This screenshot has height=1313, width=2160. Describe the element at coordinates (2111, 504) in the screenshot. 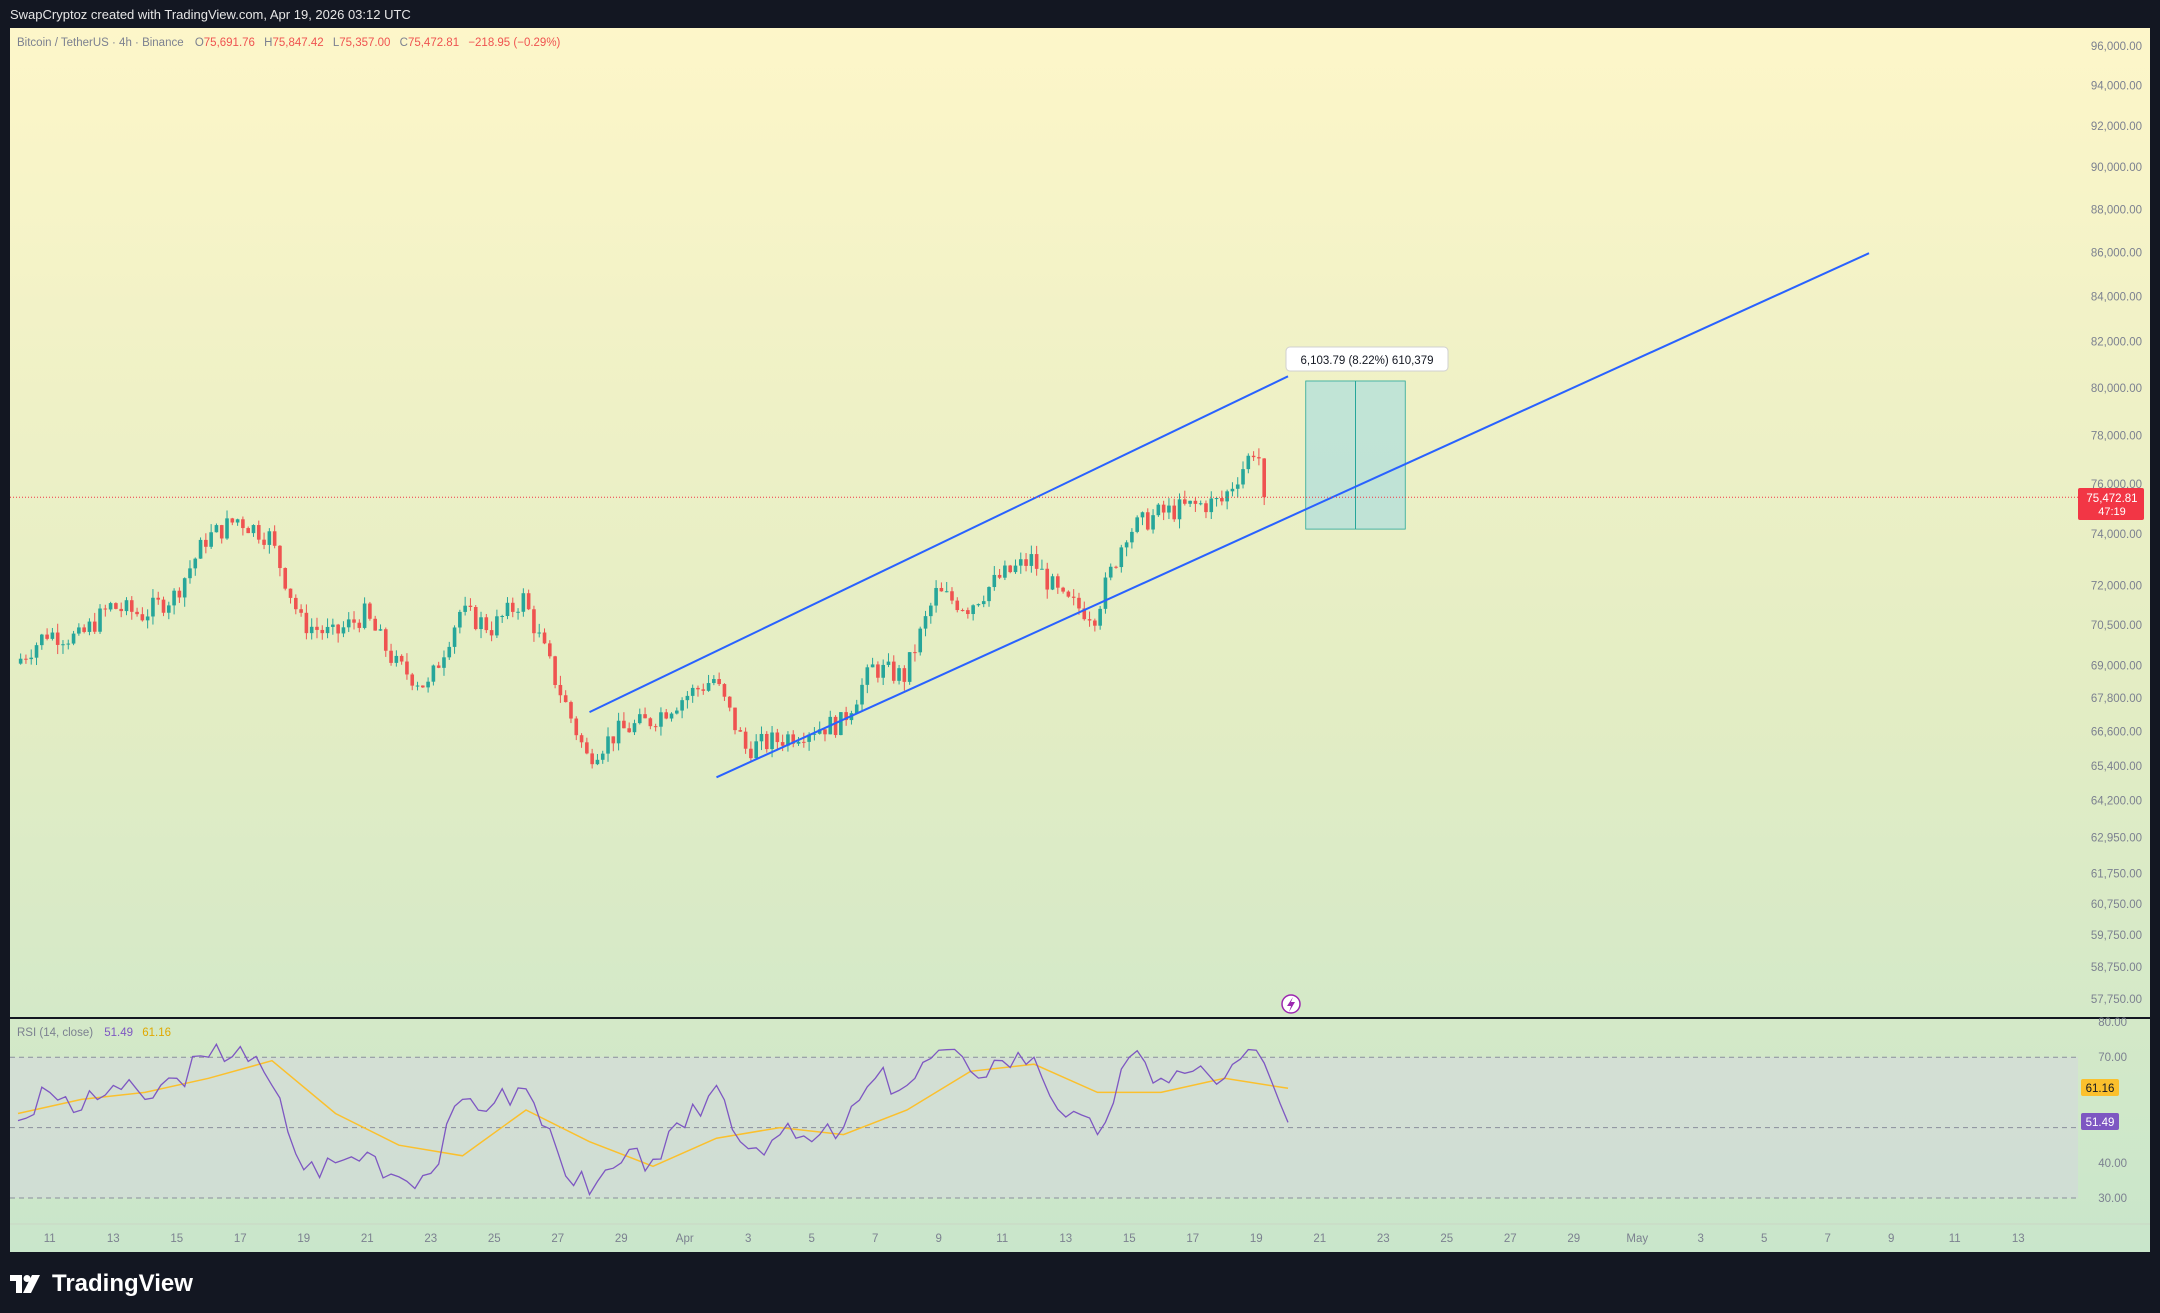

I see `current-price-tag: 75,472.81 47:19` at that location.